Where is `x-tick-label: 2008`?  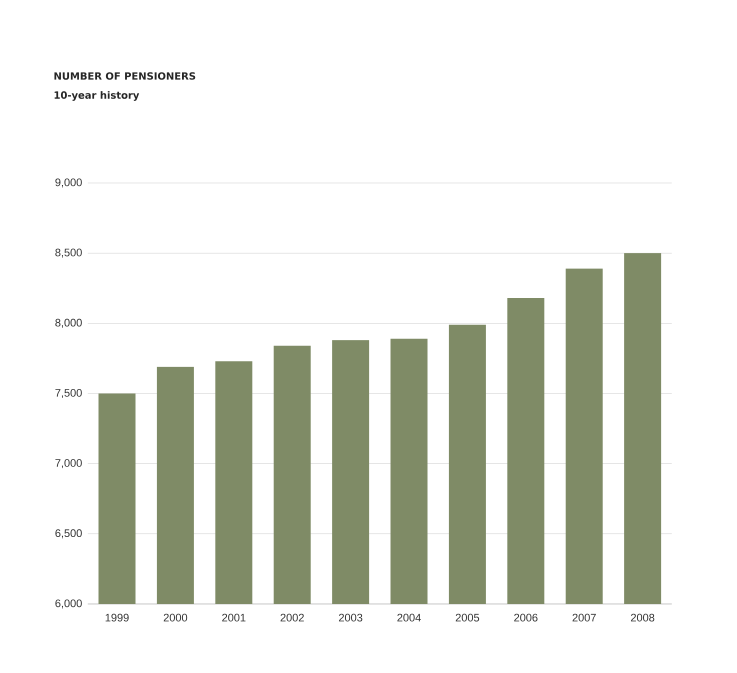 x-tick-label: 2008 is located at coordinates (642, 618).